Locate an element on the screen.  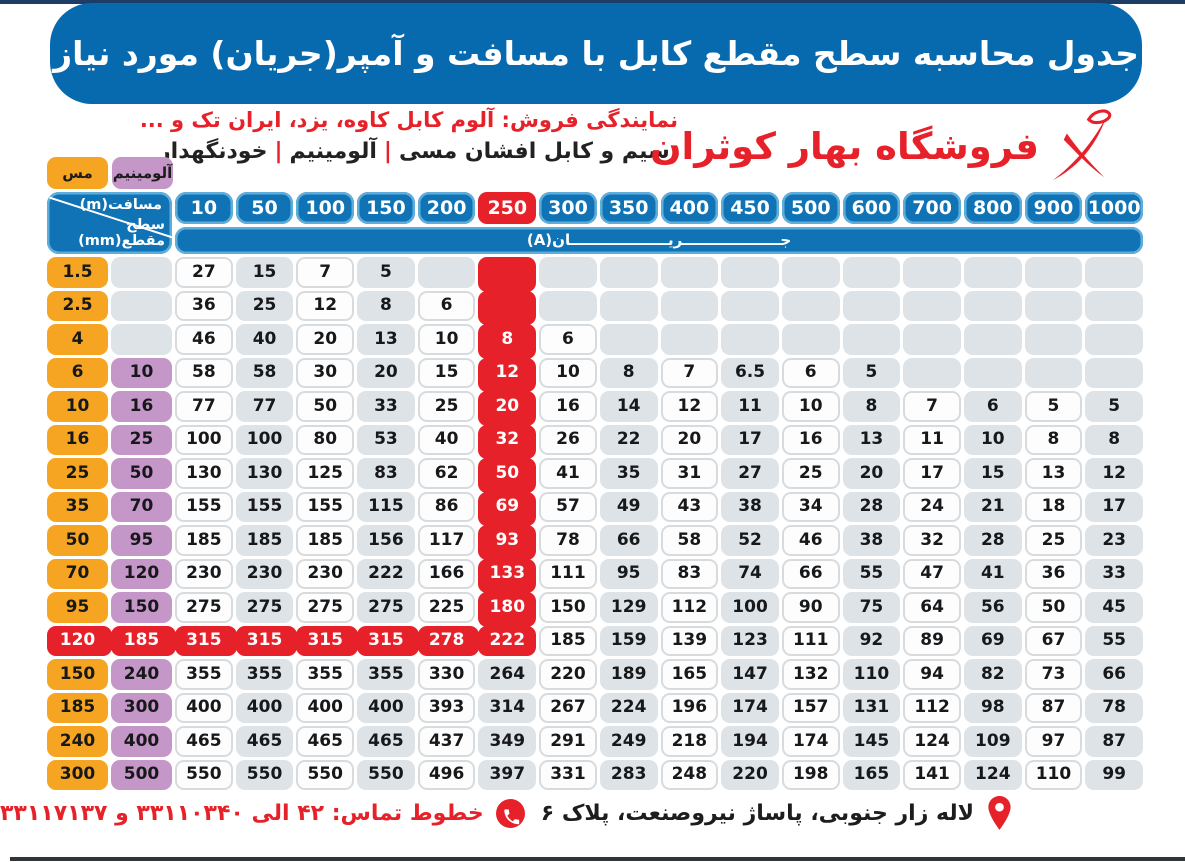
data-cell: 55 is located at coordinates (1114, 640).